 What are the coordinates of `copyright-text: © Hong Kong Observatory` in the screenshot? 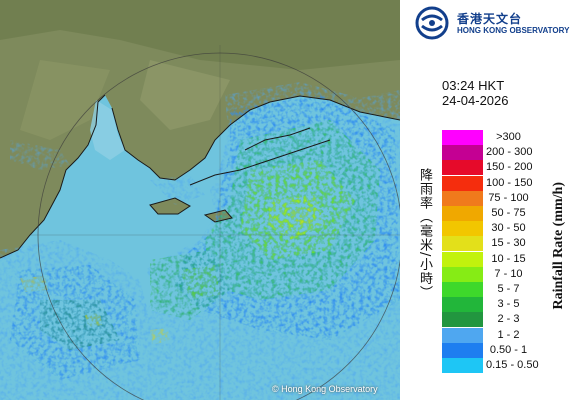 It's located at (325, 389).